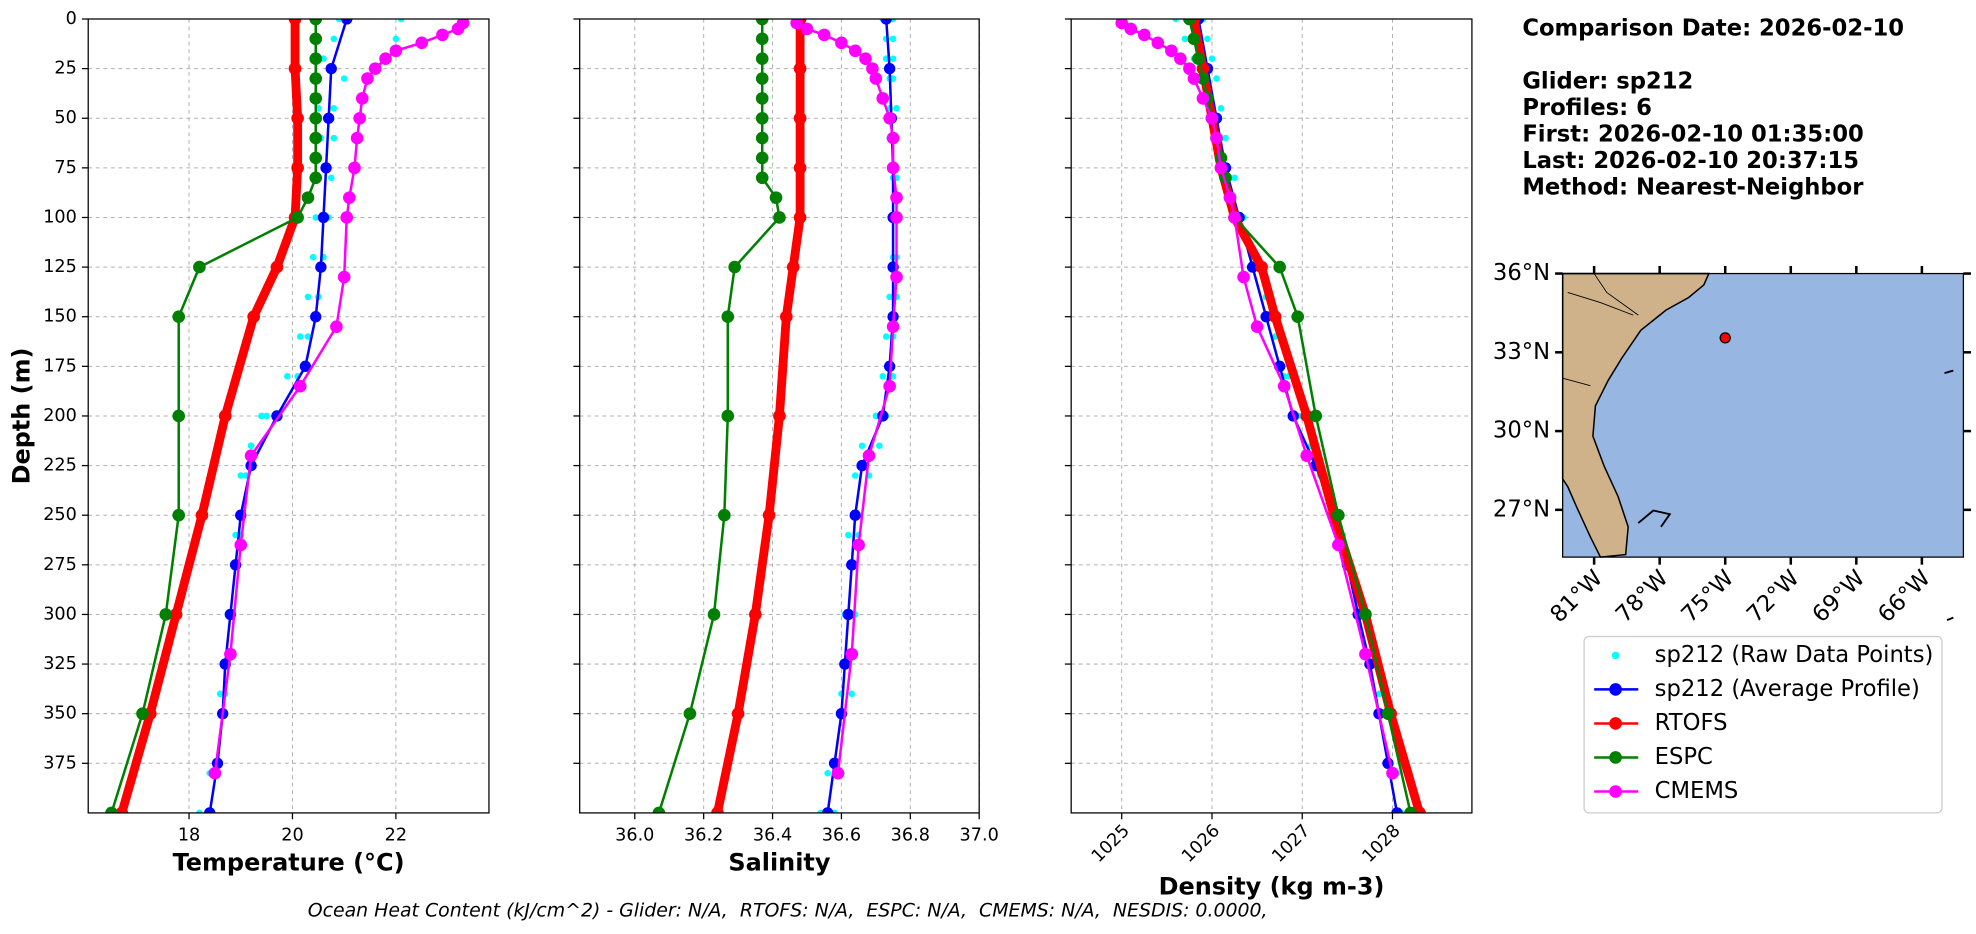 Image resolution: width=1976 pixels, height=934 pixels. I want to click on glider-position, so click(1725, 338).